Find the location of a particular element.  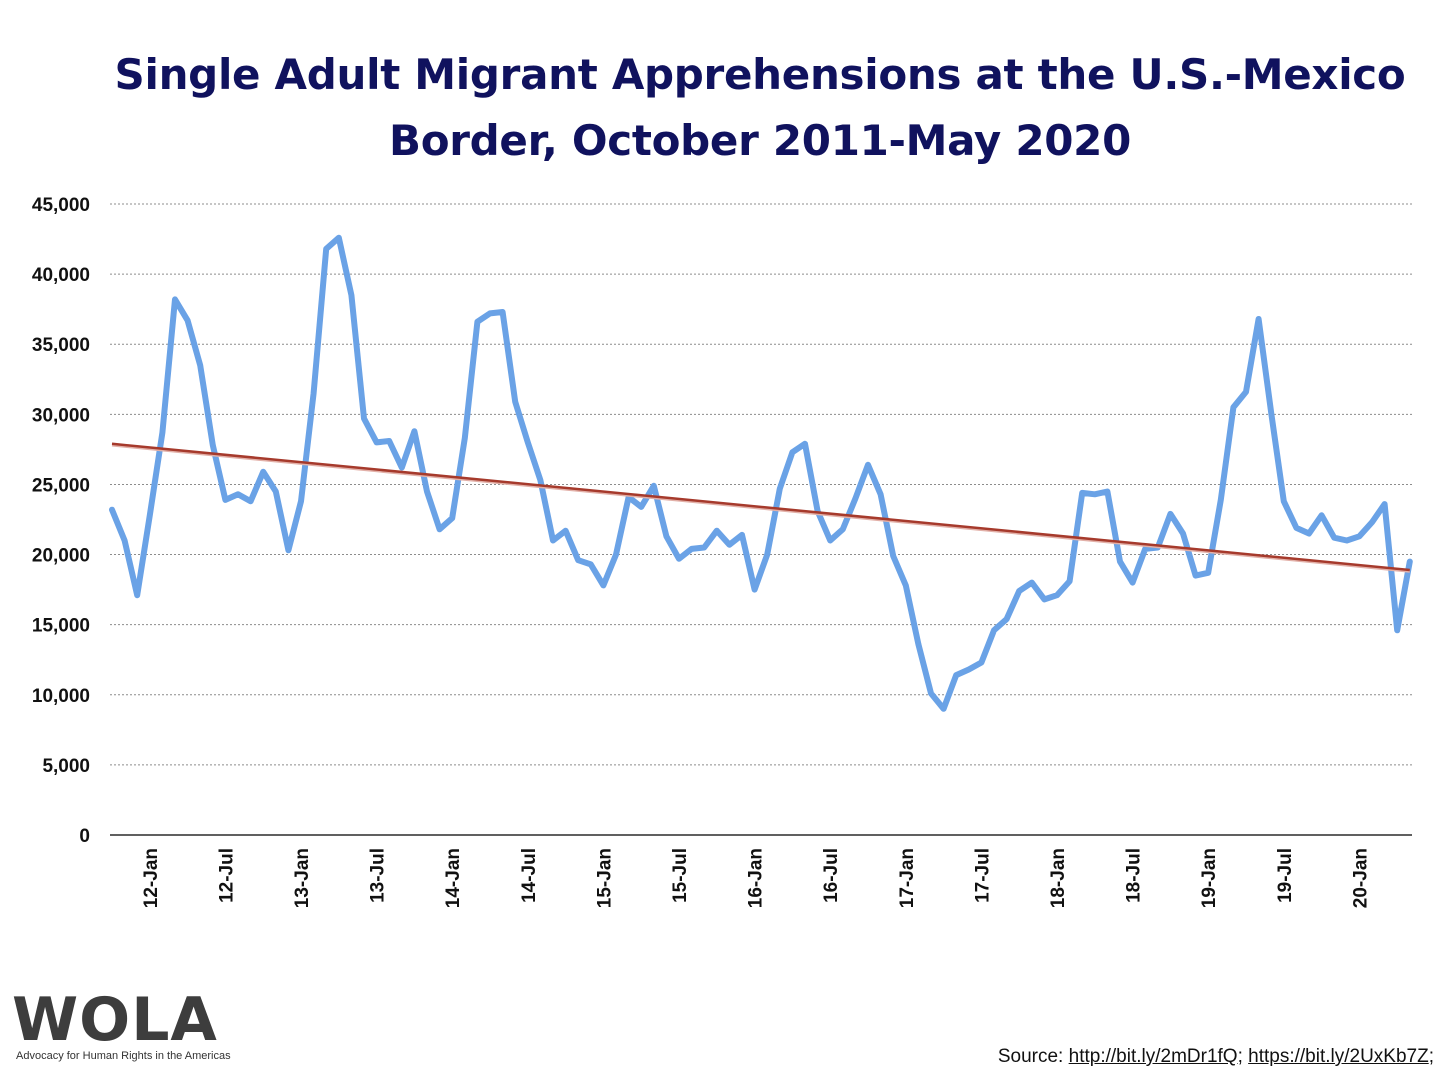

source-prefix: Source: is located at coordinates (1033, 1056).